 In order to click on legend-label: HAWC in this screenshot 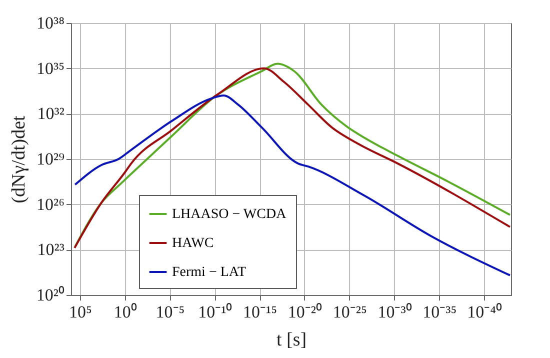, I will do `click(193, 243)`.